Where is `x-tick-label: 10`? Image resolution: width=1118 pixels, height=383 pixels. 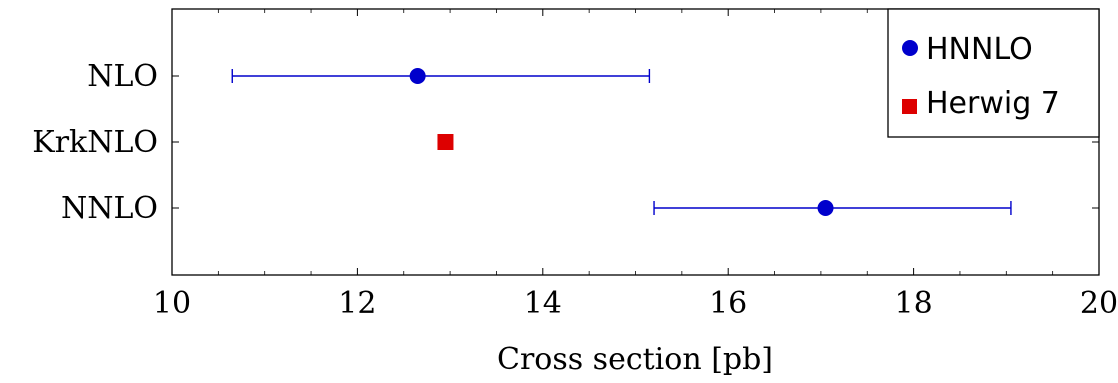
x-tick-label: 10 is located at coordinates (172, 303).